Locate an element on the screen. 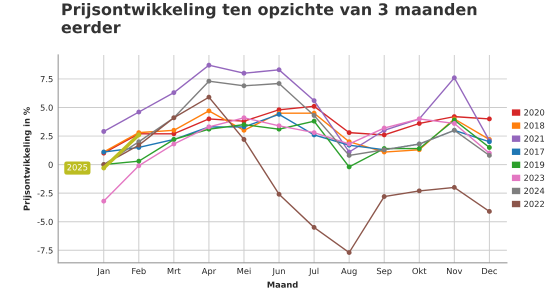  y-tick-label: -5.0 is located at coordinates (45, 222).